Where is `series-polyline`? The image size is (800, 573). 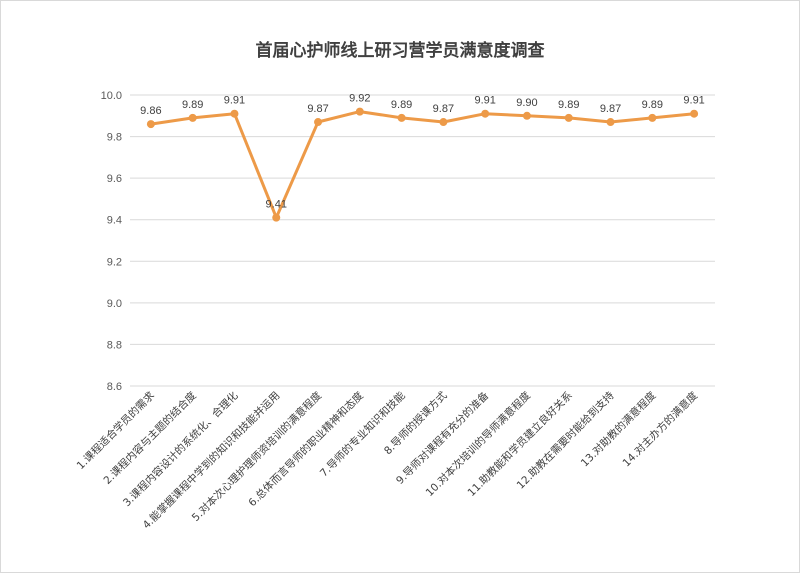
series-polyline is located at coordinates (422, 165).